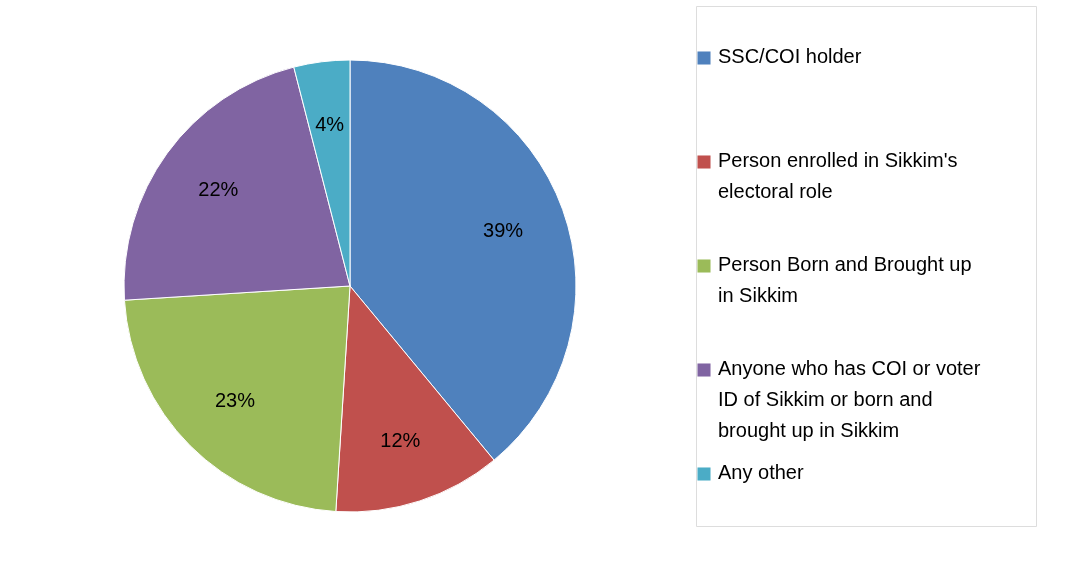 The width and height of the screenshot is (1090, 586). What do you see at coordinates (235, 400) in the screenshot?
I see `data-label: 23%` at bounding box center [235, 400].